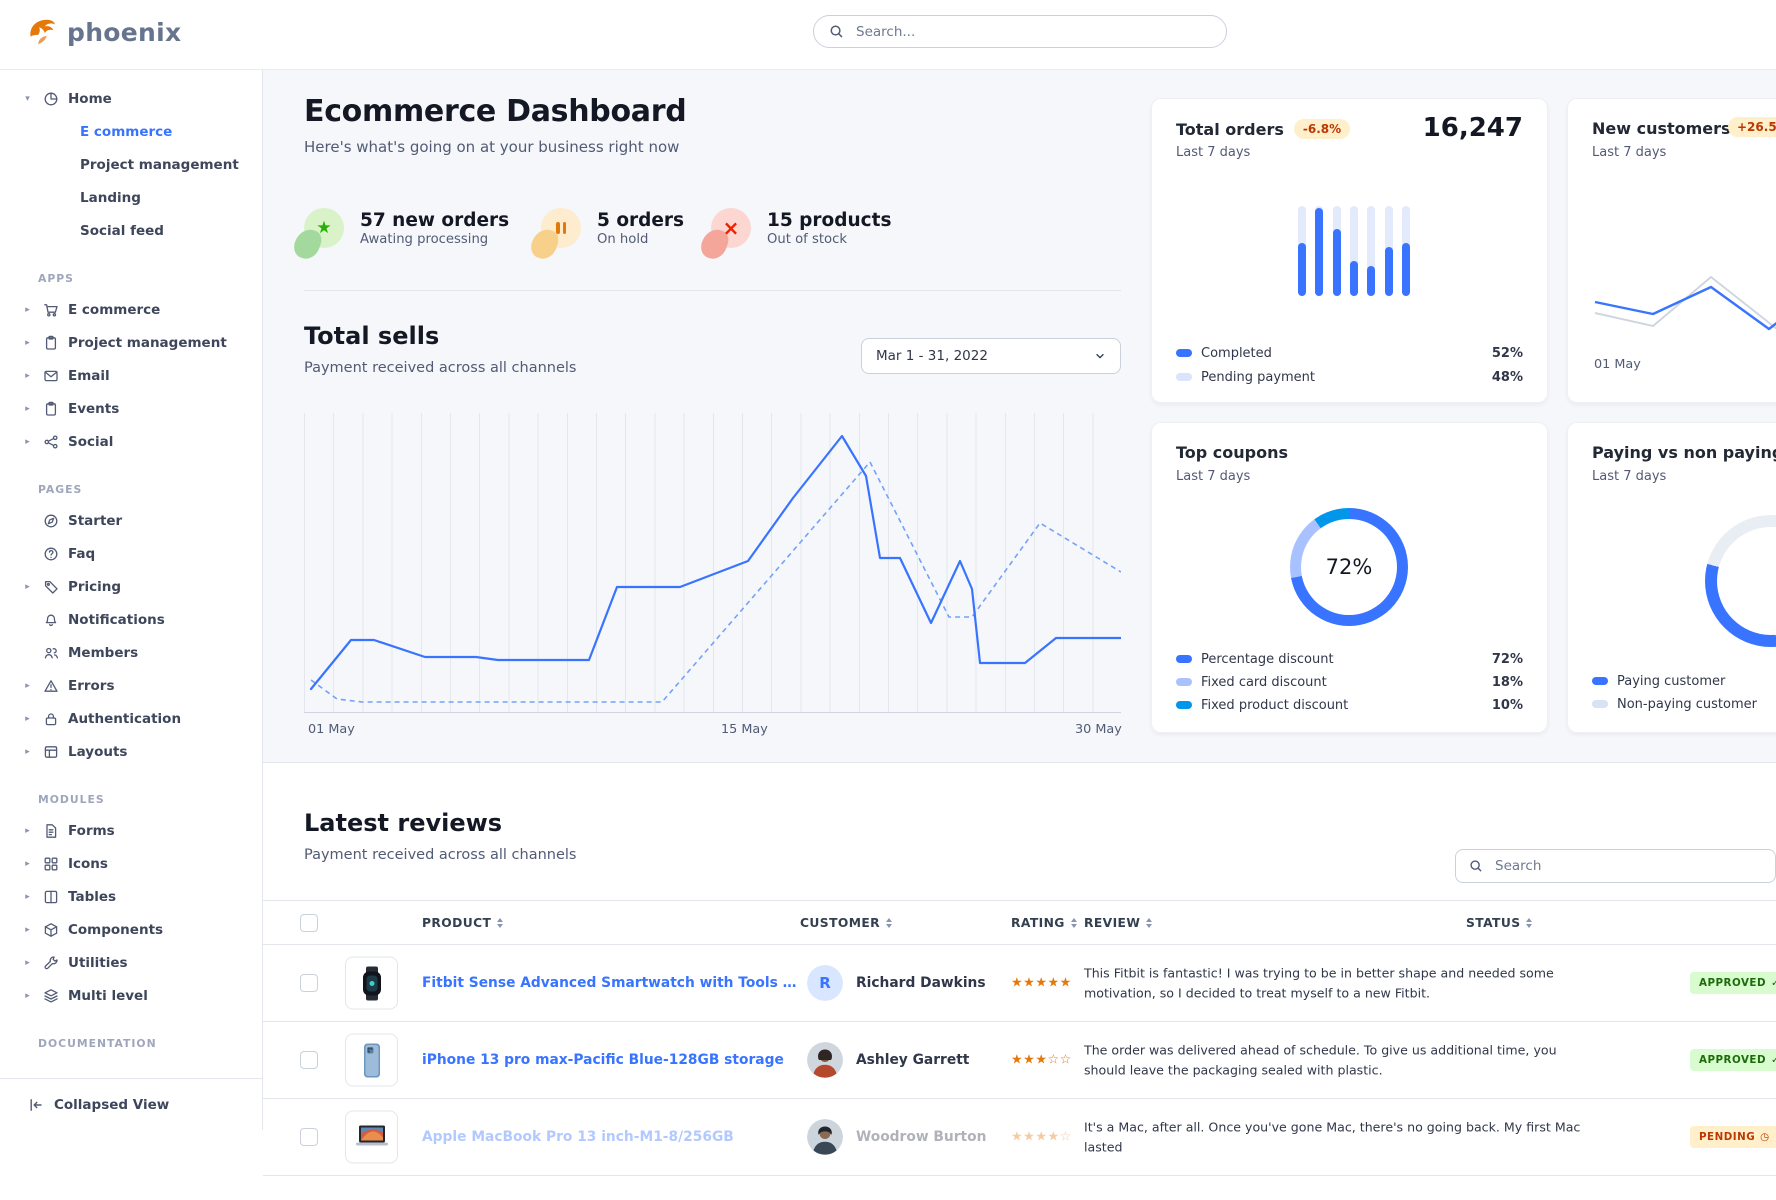 The image size is (1776, 1200). What do you see at coordinates (1098, 729) in the screenshot?
I see `axis-tick: 30 May` at bounding box center [1098, 729].